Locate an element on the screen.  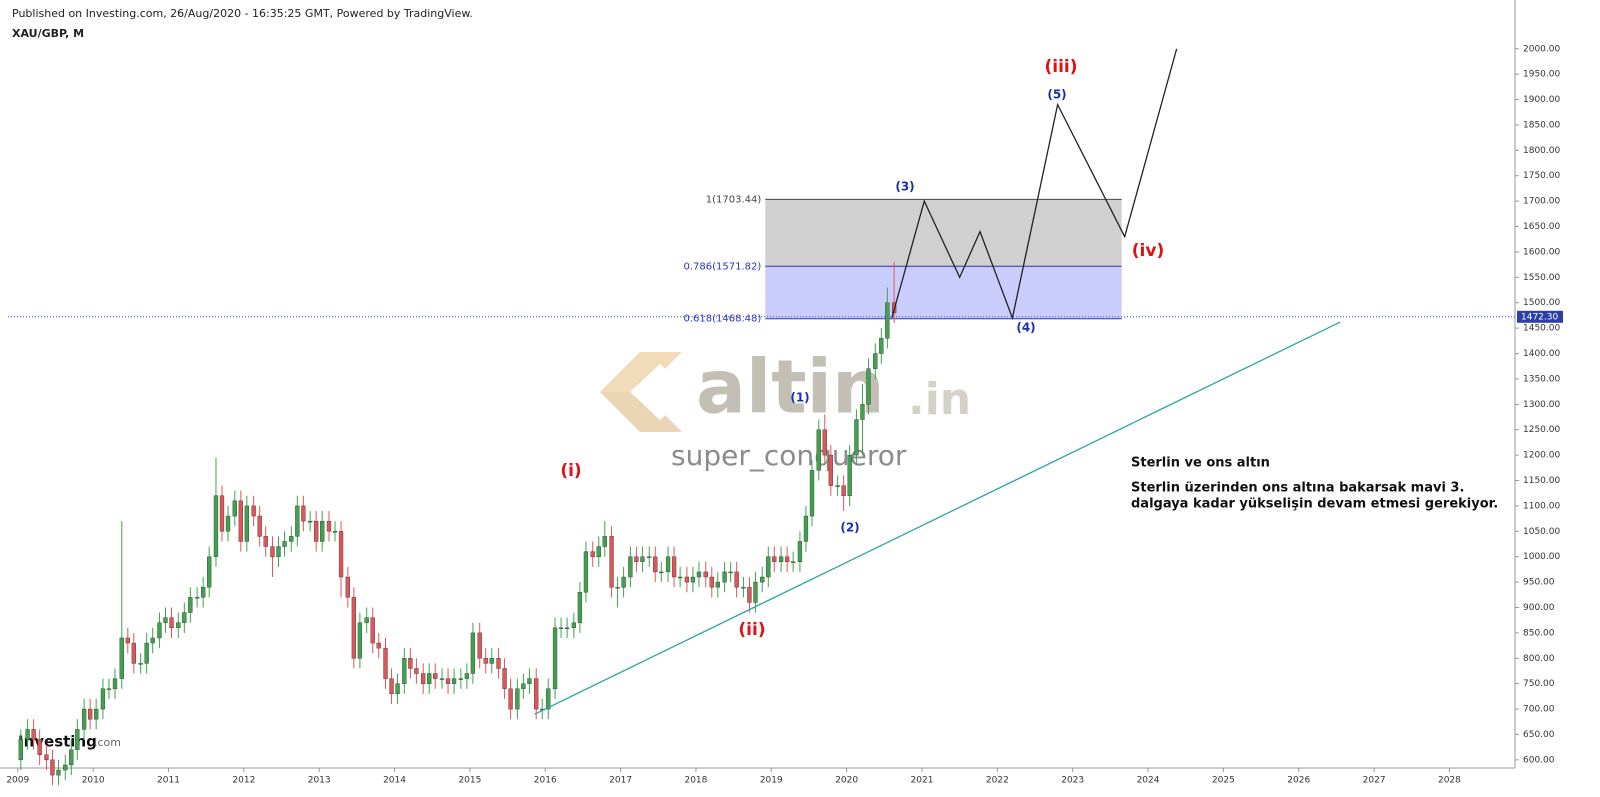
wave-label: (i) is located at coordinates (570, 471).